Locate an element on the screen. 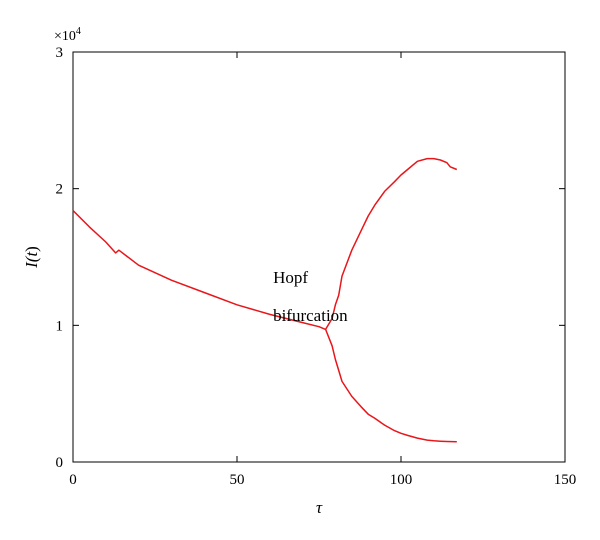 Image resolution: width=600 pixels, height=540 pixels. y-tick-label: 0 is located at coordinates (60, 463).